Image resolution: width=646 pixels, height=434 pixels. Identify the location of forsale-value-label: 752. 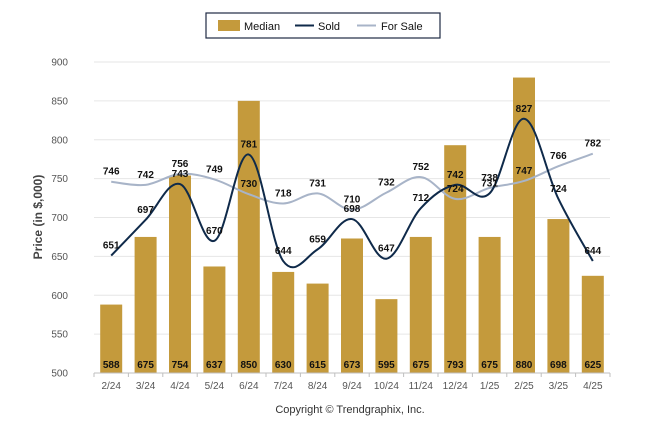
(420, 167).